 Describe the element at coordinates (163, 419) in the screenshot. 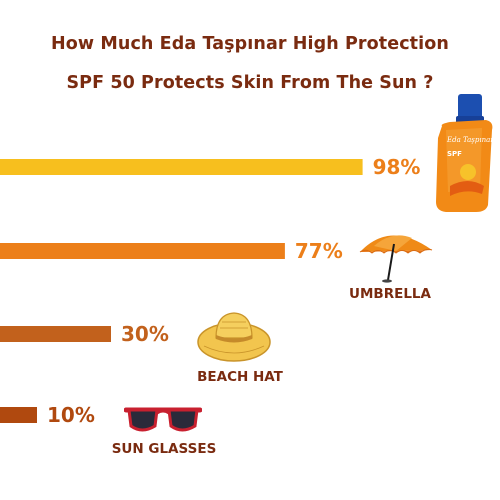

I see `sunglasses-icon` at that location.